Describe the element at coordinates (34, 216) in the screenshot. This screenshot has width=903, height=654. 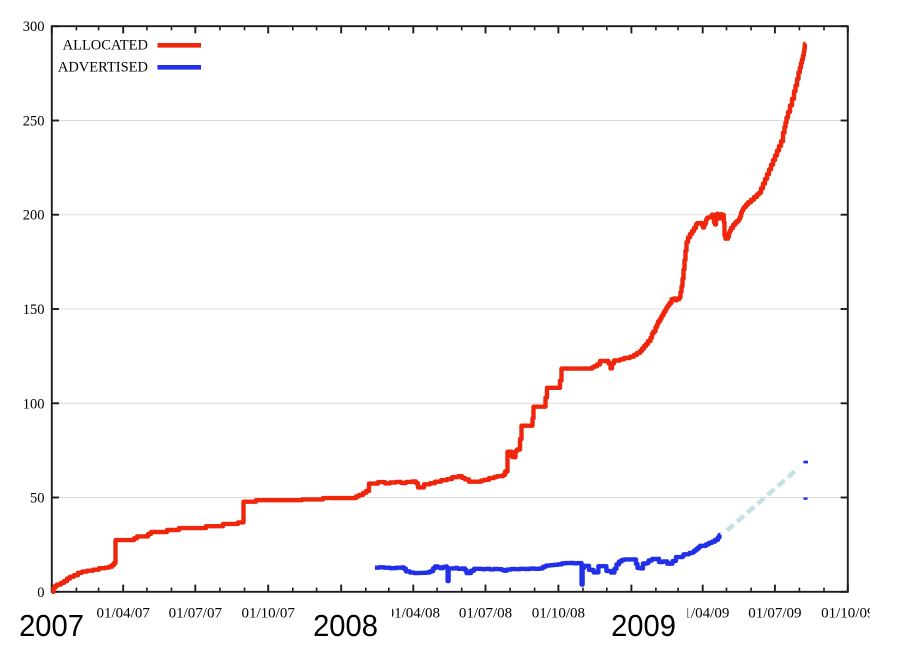
I see `svg-text: 200` at that location.